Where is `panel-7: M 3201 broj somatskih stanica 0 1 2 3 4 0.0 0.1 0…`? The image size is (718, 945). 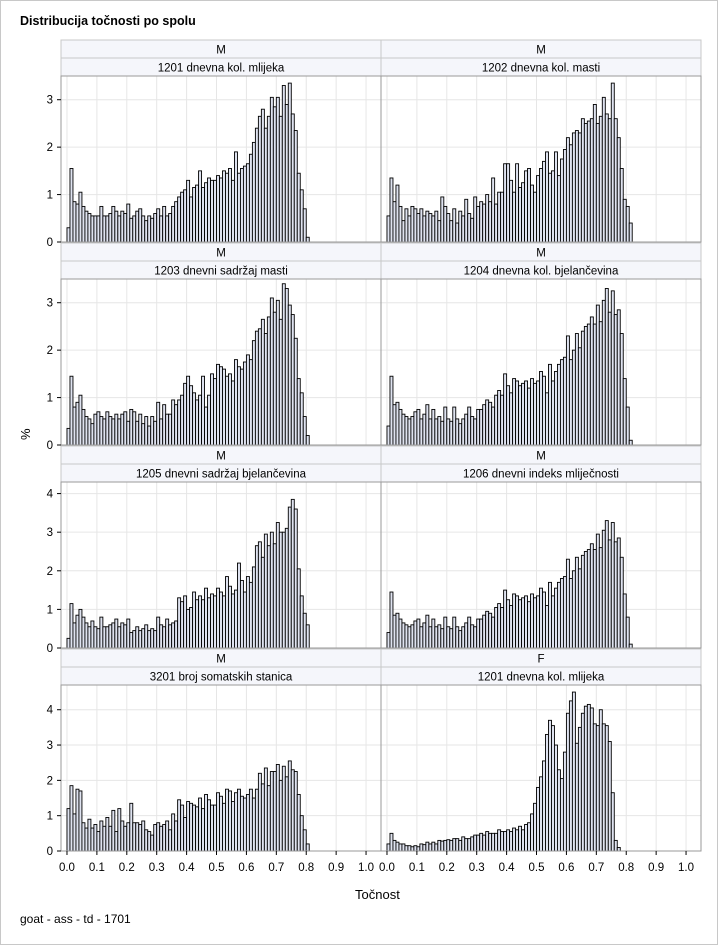 panel-7: M 3201 broj somatskih stanica 0 1 2 3 4 0.0 0.1 0… is located at coordinates (214, 761).